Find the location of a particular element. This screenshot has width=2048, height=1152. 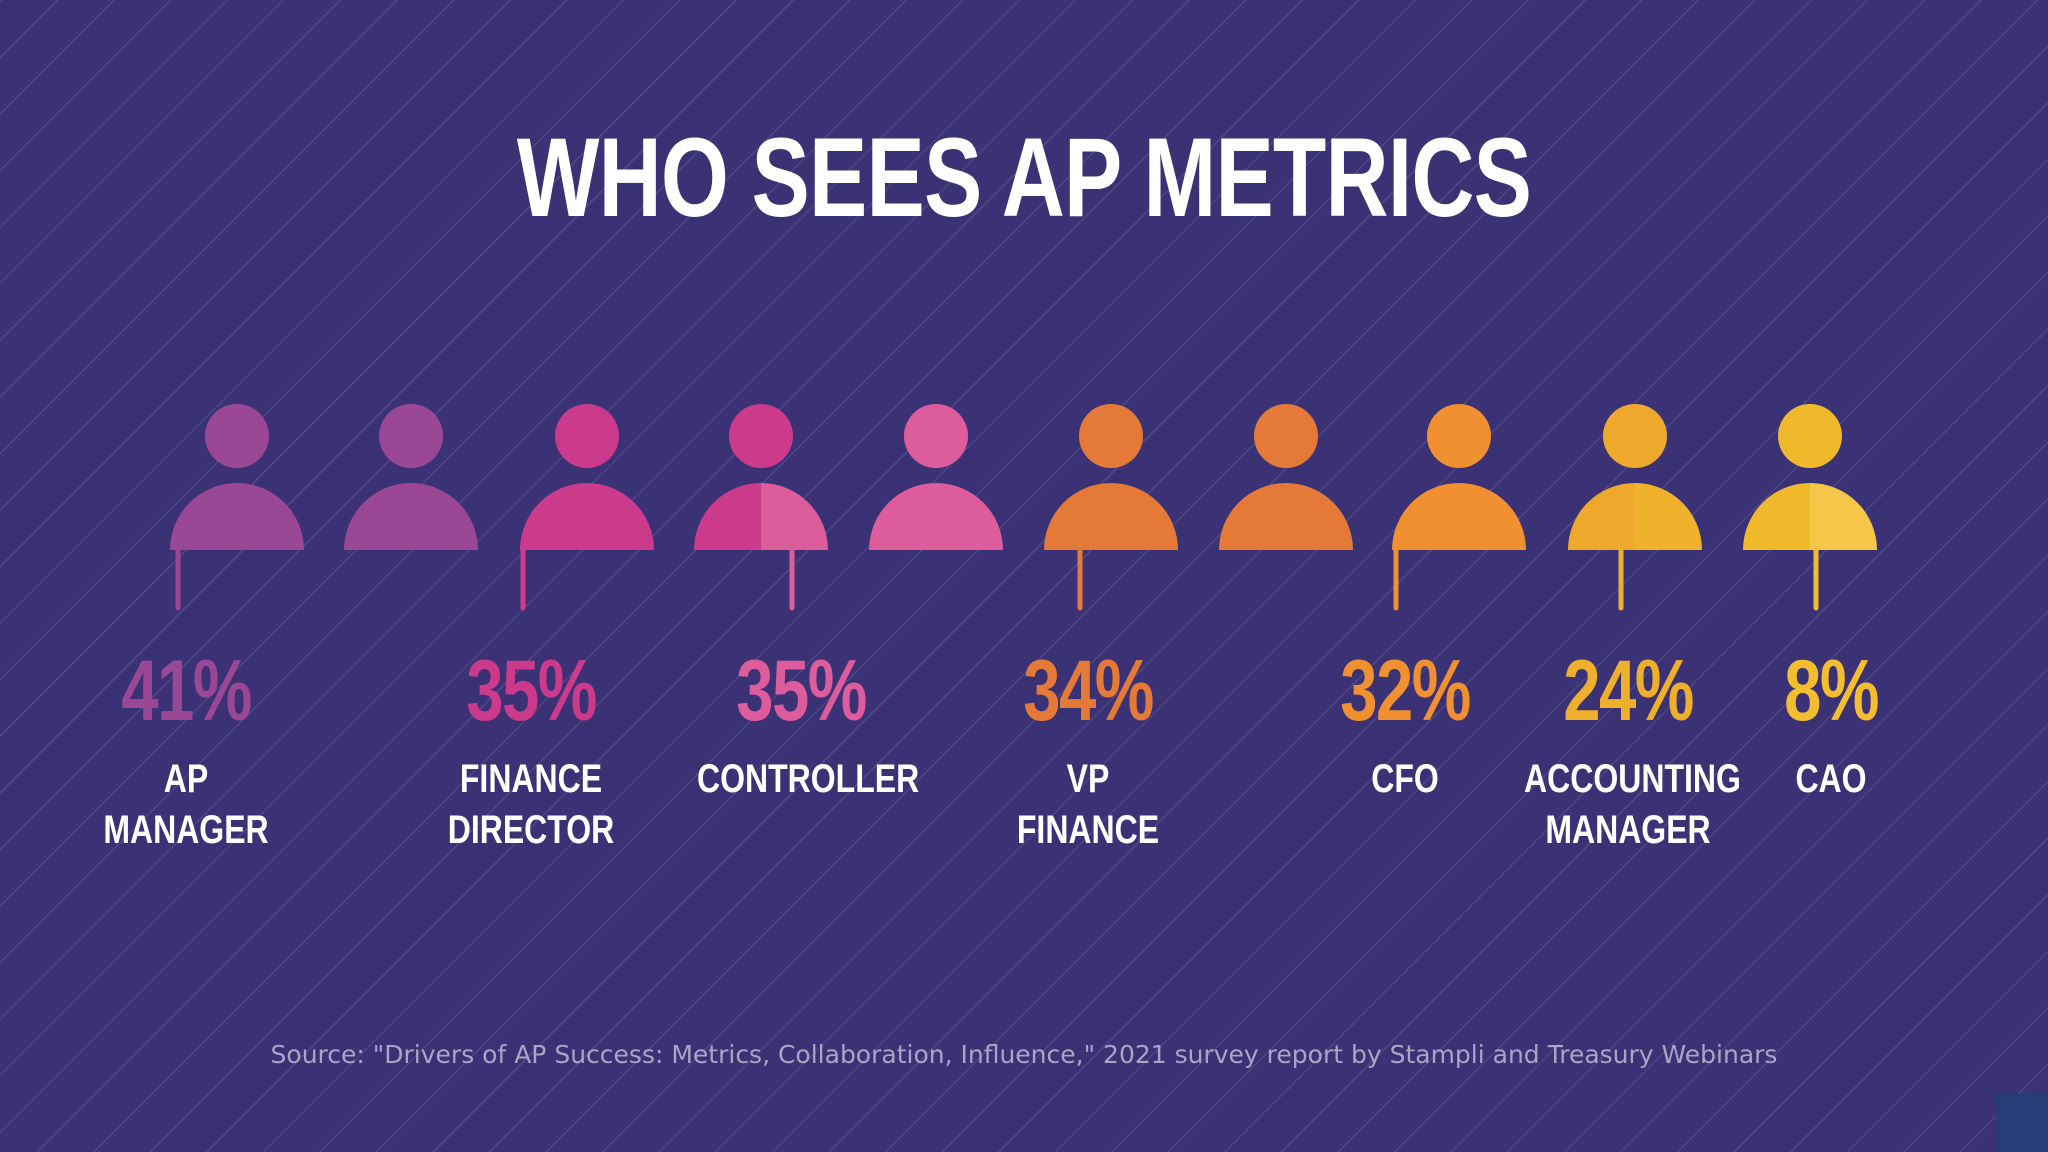

category-label-line: CFO is located at coordinates (1405, 779).